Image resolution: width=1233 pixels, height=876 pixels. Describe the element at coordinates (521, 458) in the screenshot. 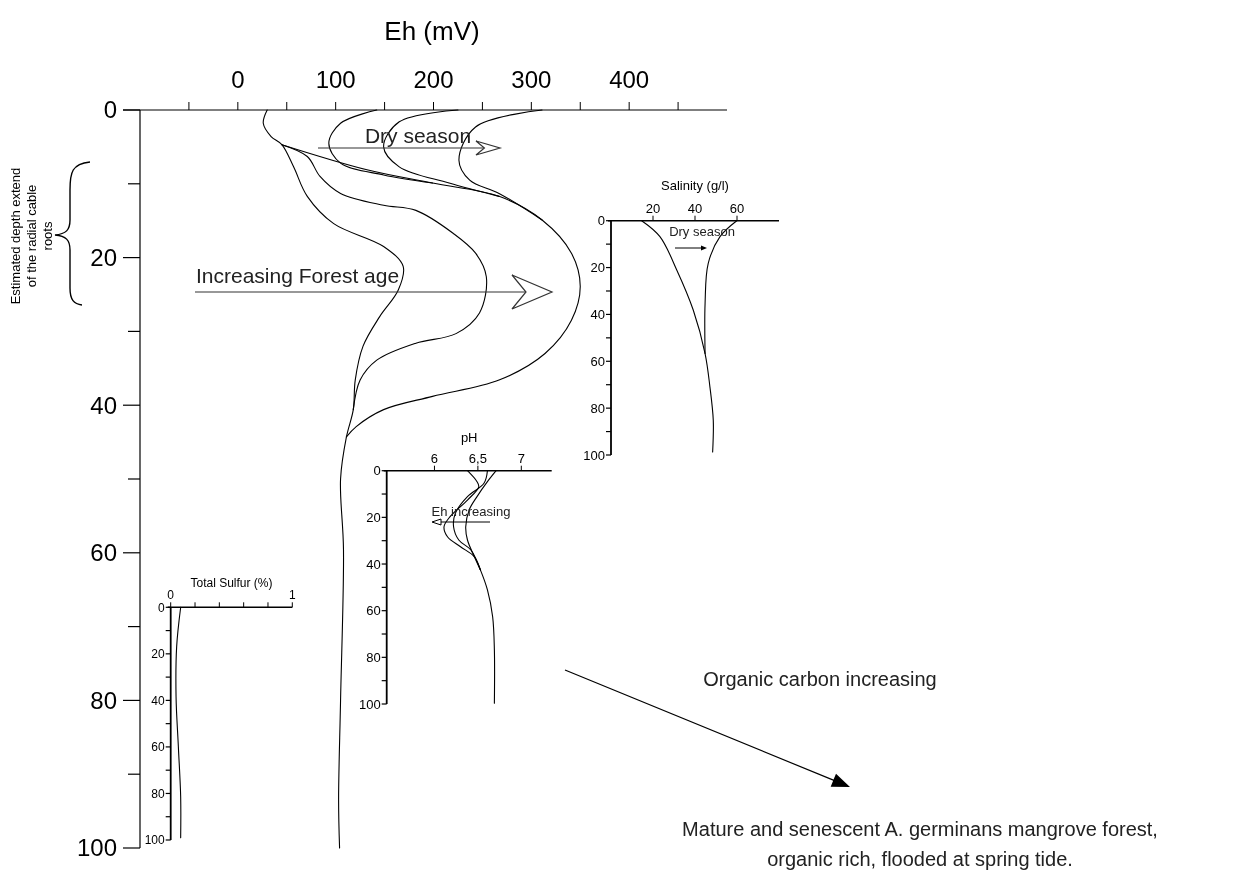

I see `x-tick-label: 7` at that location.